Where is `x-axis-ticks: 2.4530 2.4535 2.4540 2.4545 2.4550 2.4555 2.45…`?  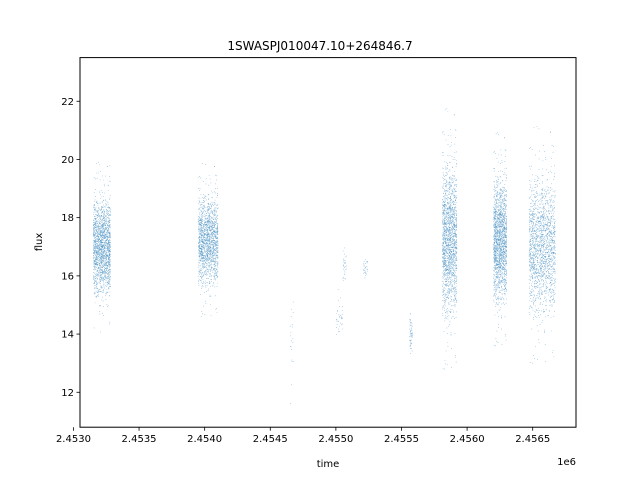
x-axis-ticks: 2.4530 2.4535 2.4540 2.4545 2.4550 2.4555 2.45… is located at coordinates (303, 436).